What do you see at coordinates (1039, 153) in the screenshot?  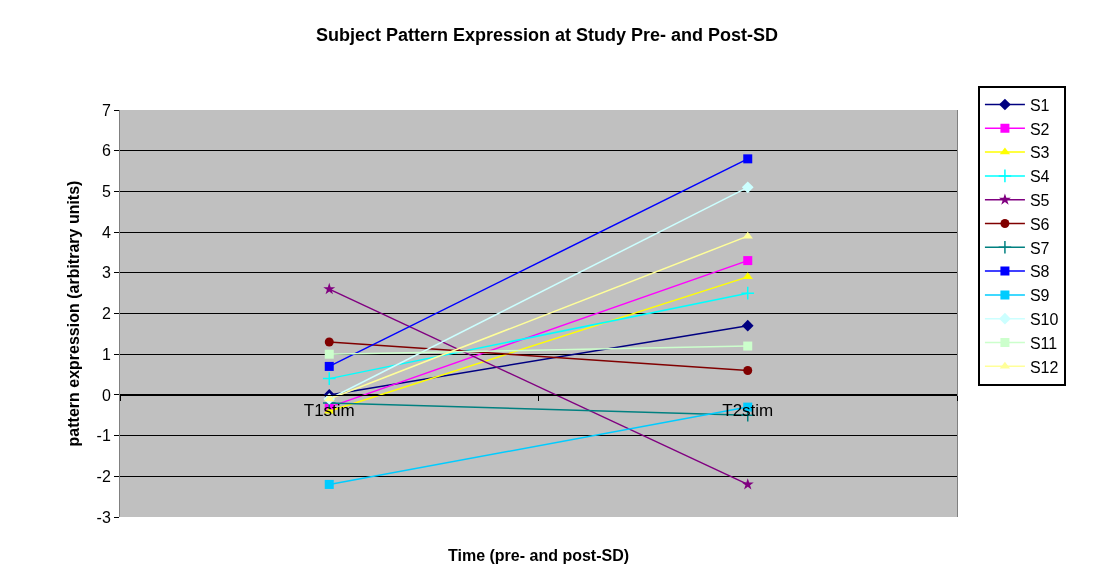 I see `legend-label: S3` at bounding box center [1039, 153].